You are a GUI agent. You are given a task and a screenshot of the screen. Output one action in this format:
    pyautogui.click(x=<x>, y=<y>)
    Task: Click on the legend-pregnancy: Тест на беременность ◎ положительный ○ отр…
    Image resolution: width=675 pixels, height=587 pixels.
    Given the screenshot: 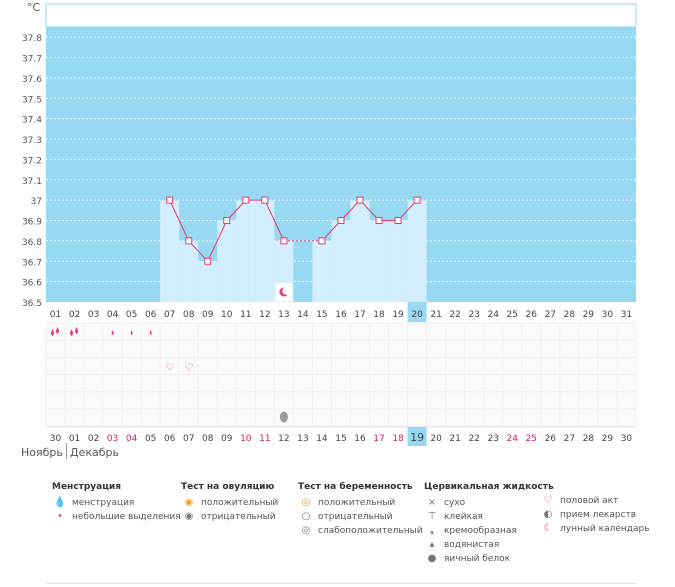 What is the action you would take?
    pyautogui.click(x=360, y=510)
    